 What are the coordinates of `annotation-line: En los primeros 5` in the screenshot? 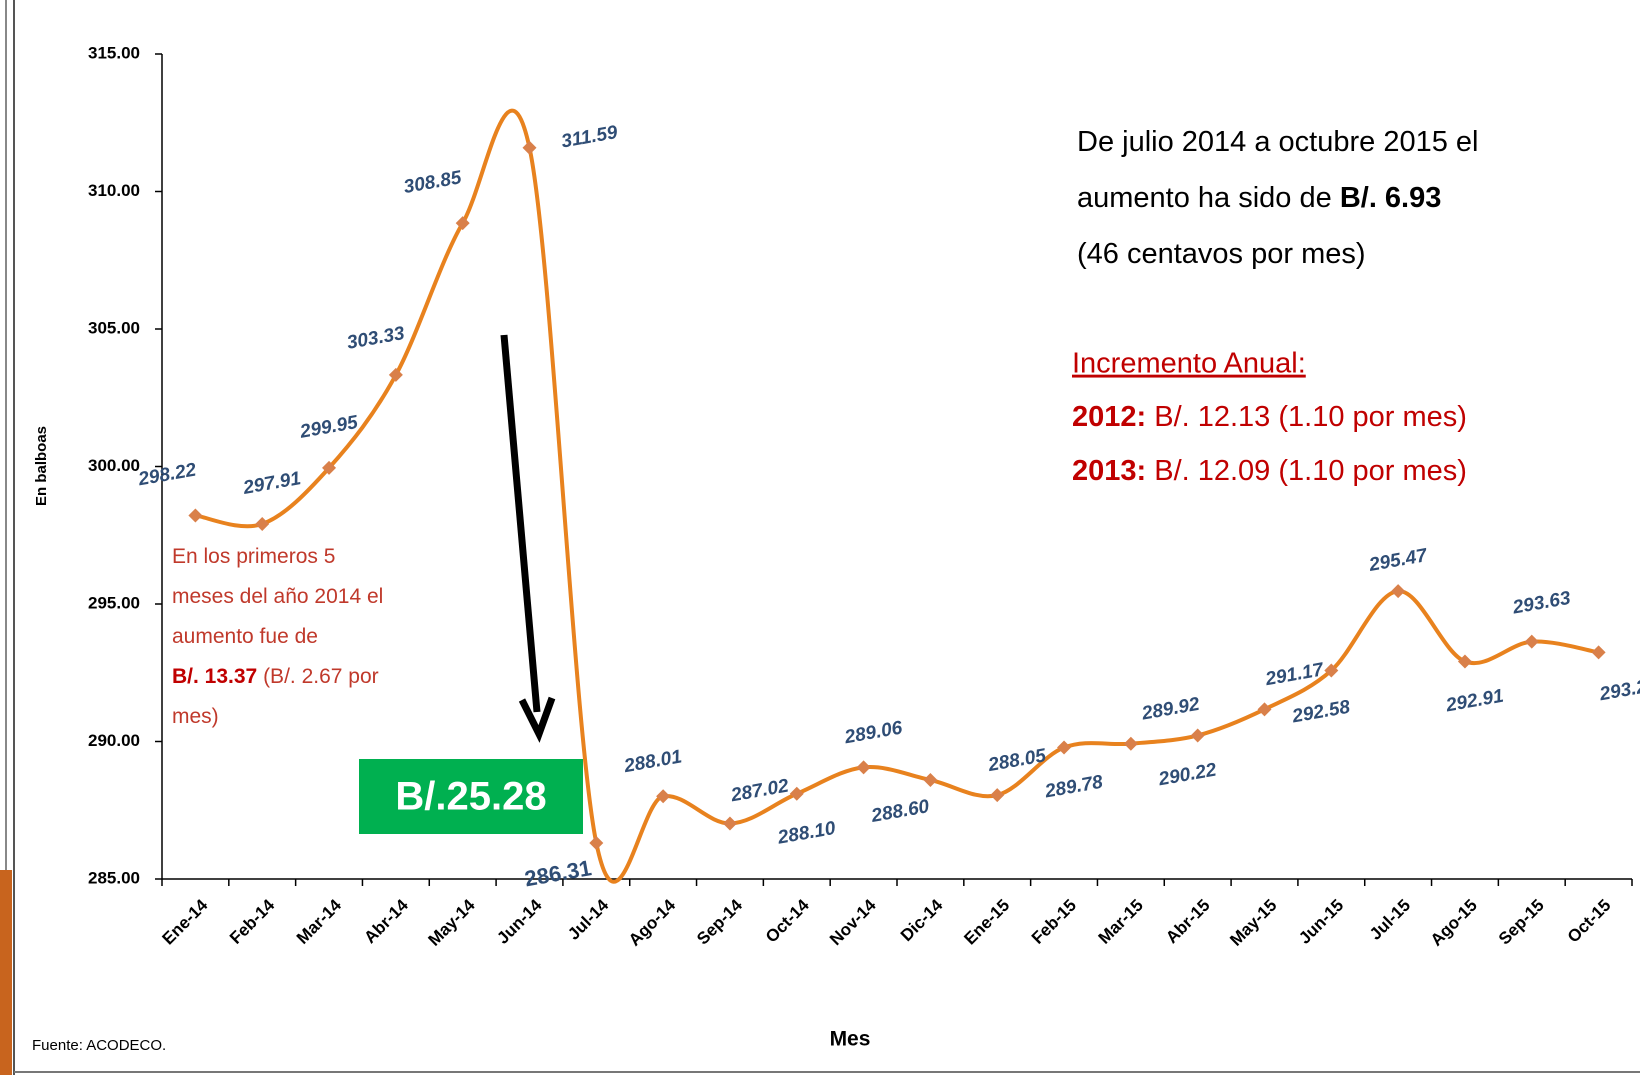 It's located at (253, 556).